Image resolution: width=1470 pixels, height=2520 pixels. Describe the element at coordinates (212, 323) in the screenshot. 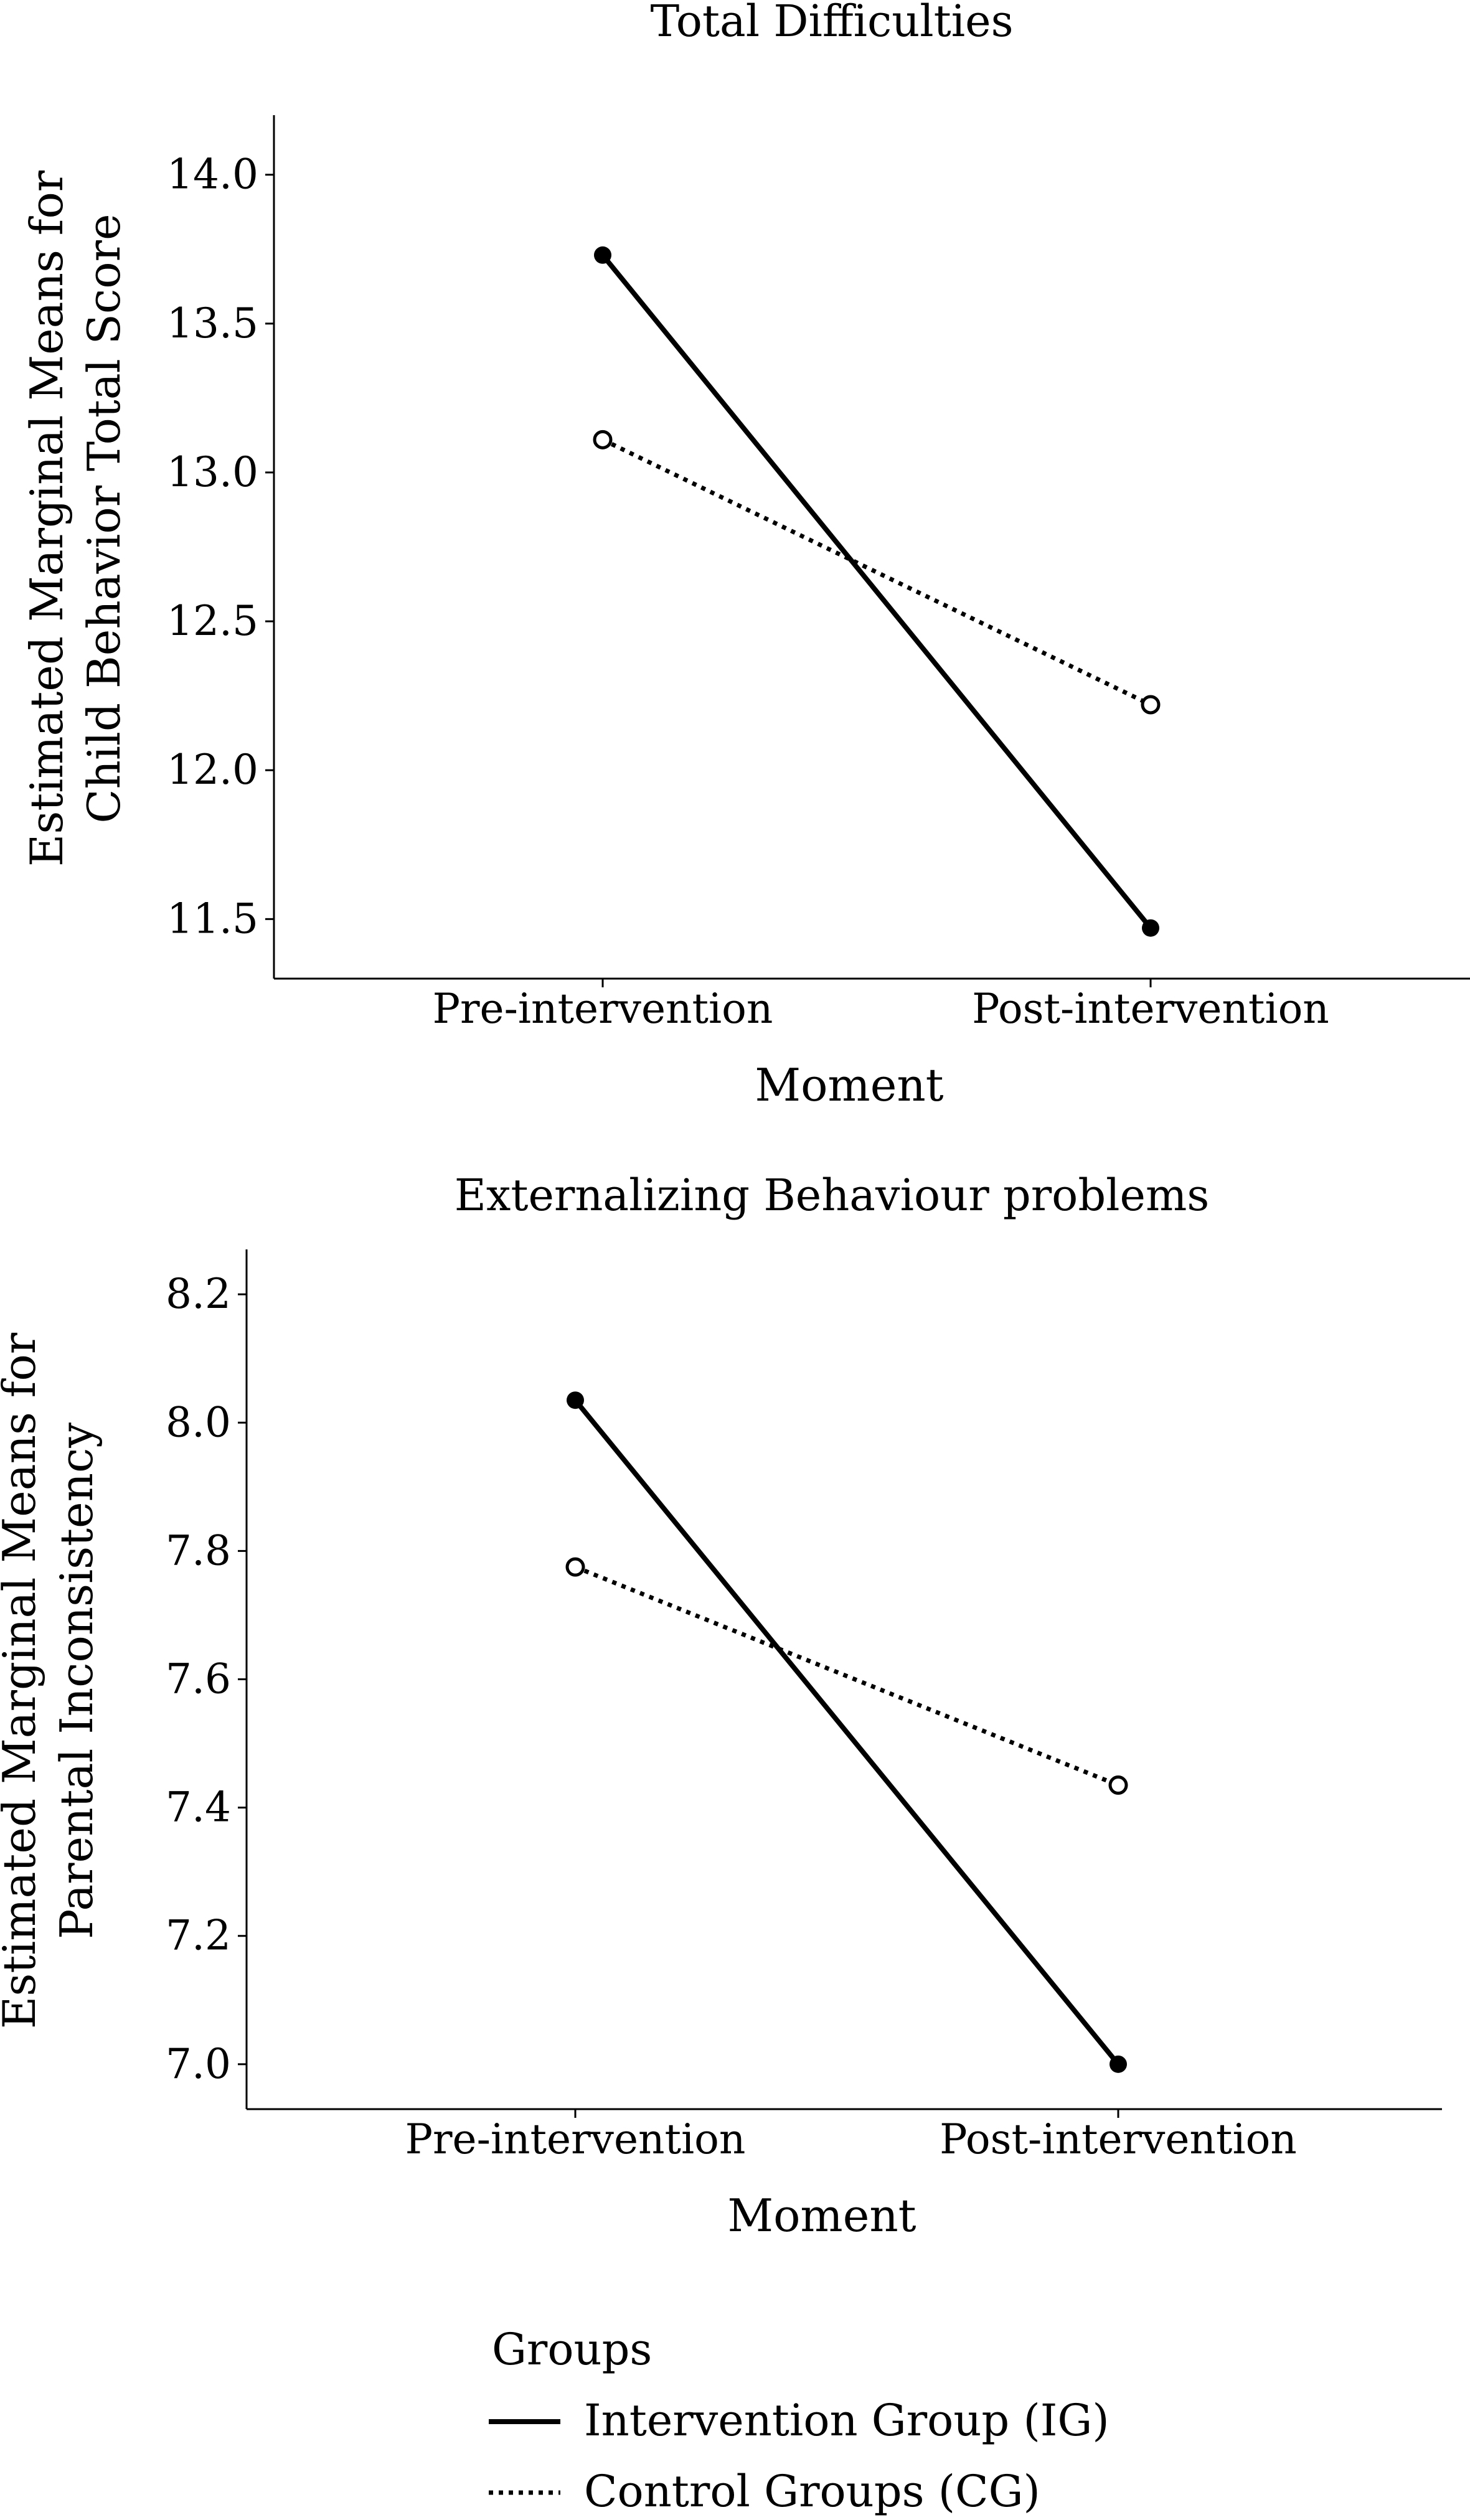

I see `y-tick-label: 13.5` at that location.